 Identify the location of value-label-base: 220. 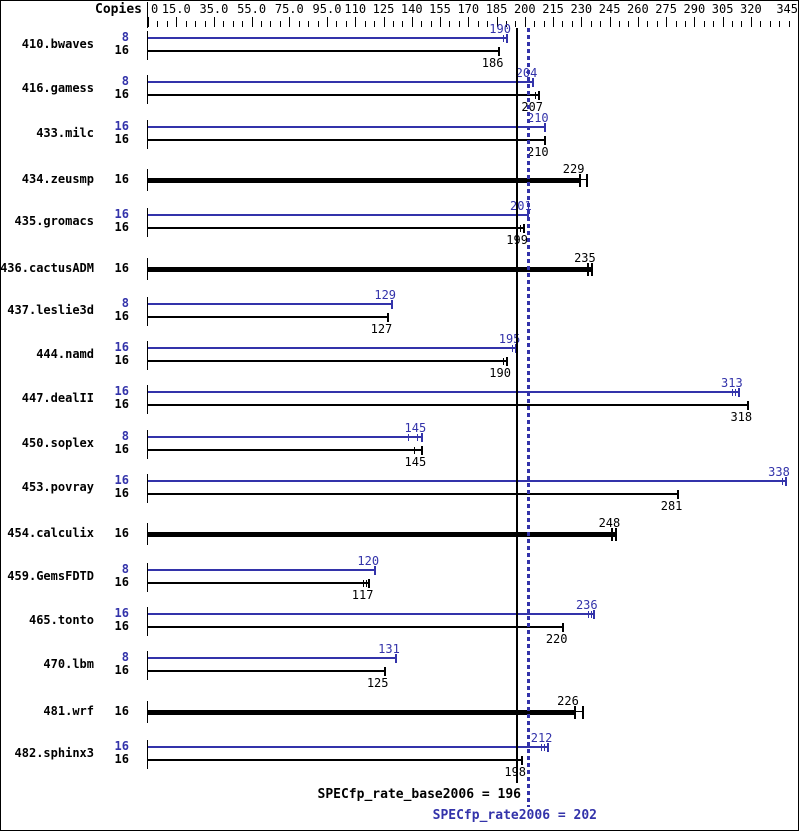
(556, 639).